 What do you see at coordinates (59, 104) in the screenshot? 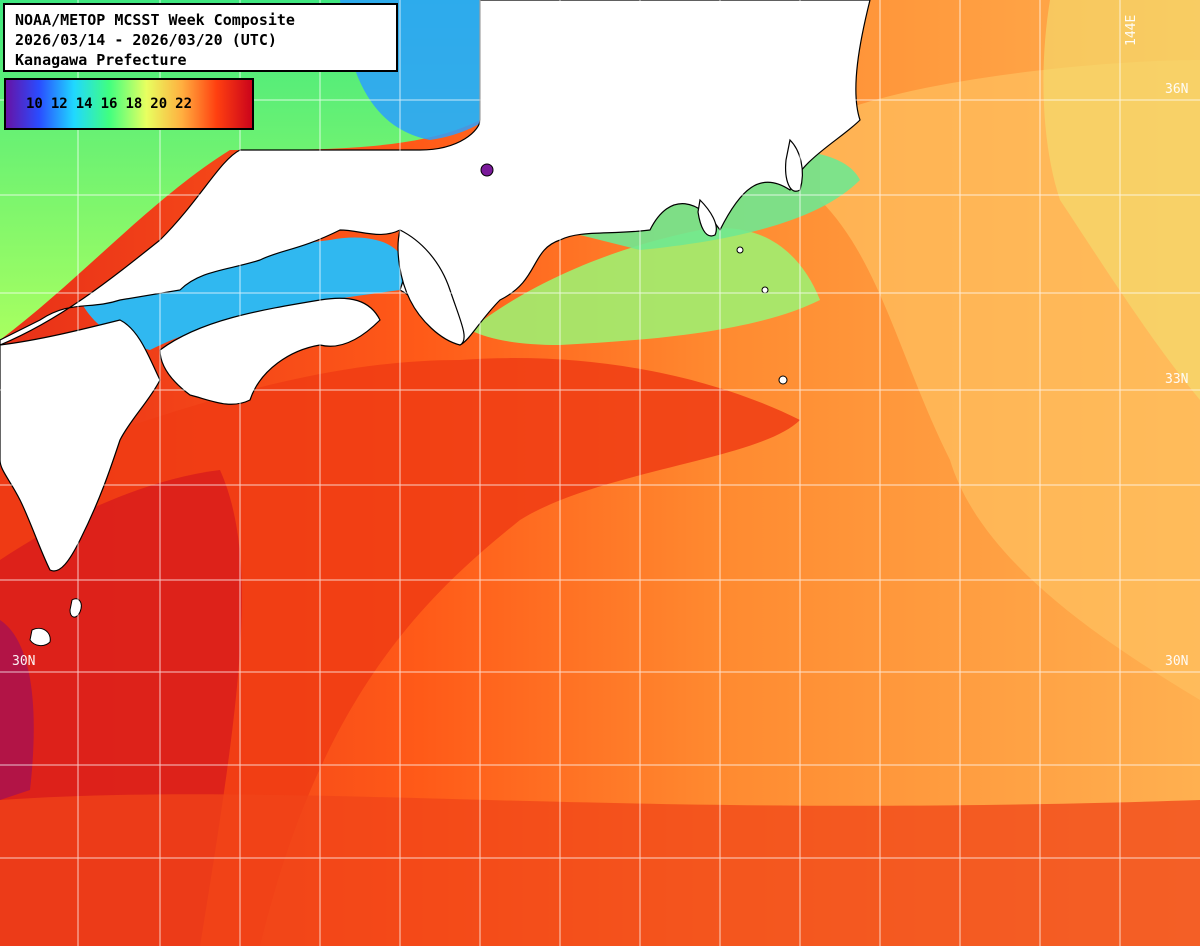
I see `legend-label: 12` at bounding box center [59, 104].